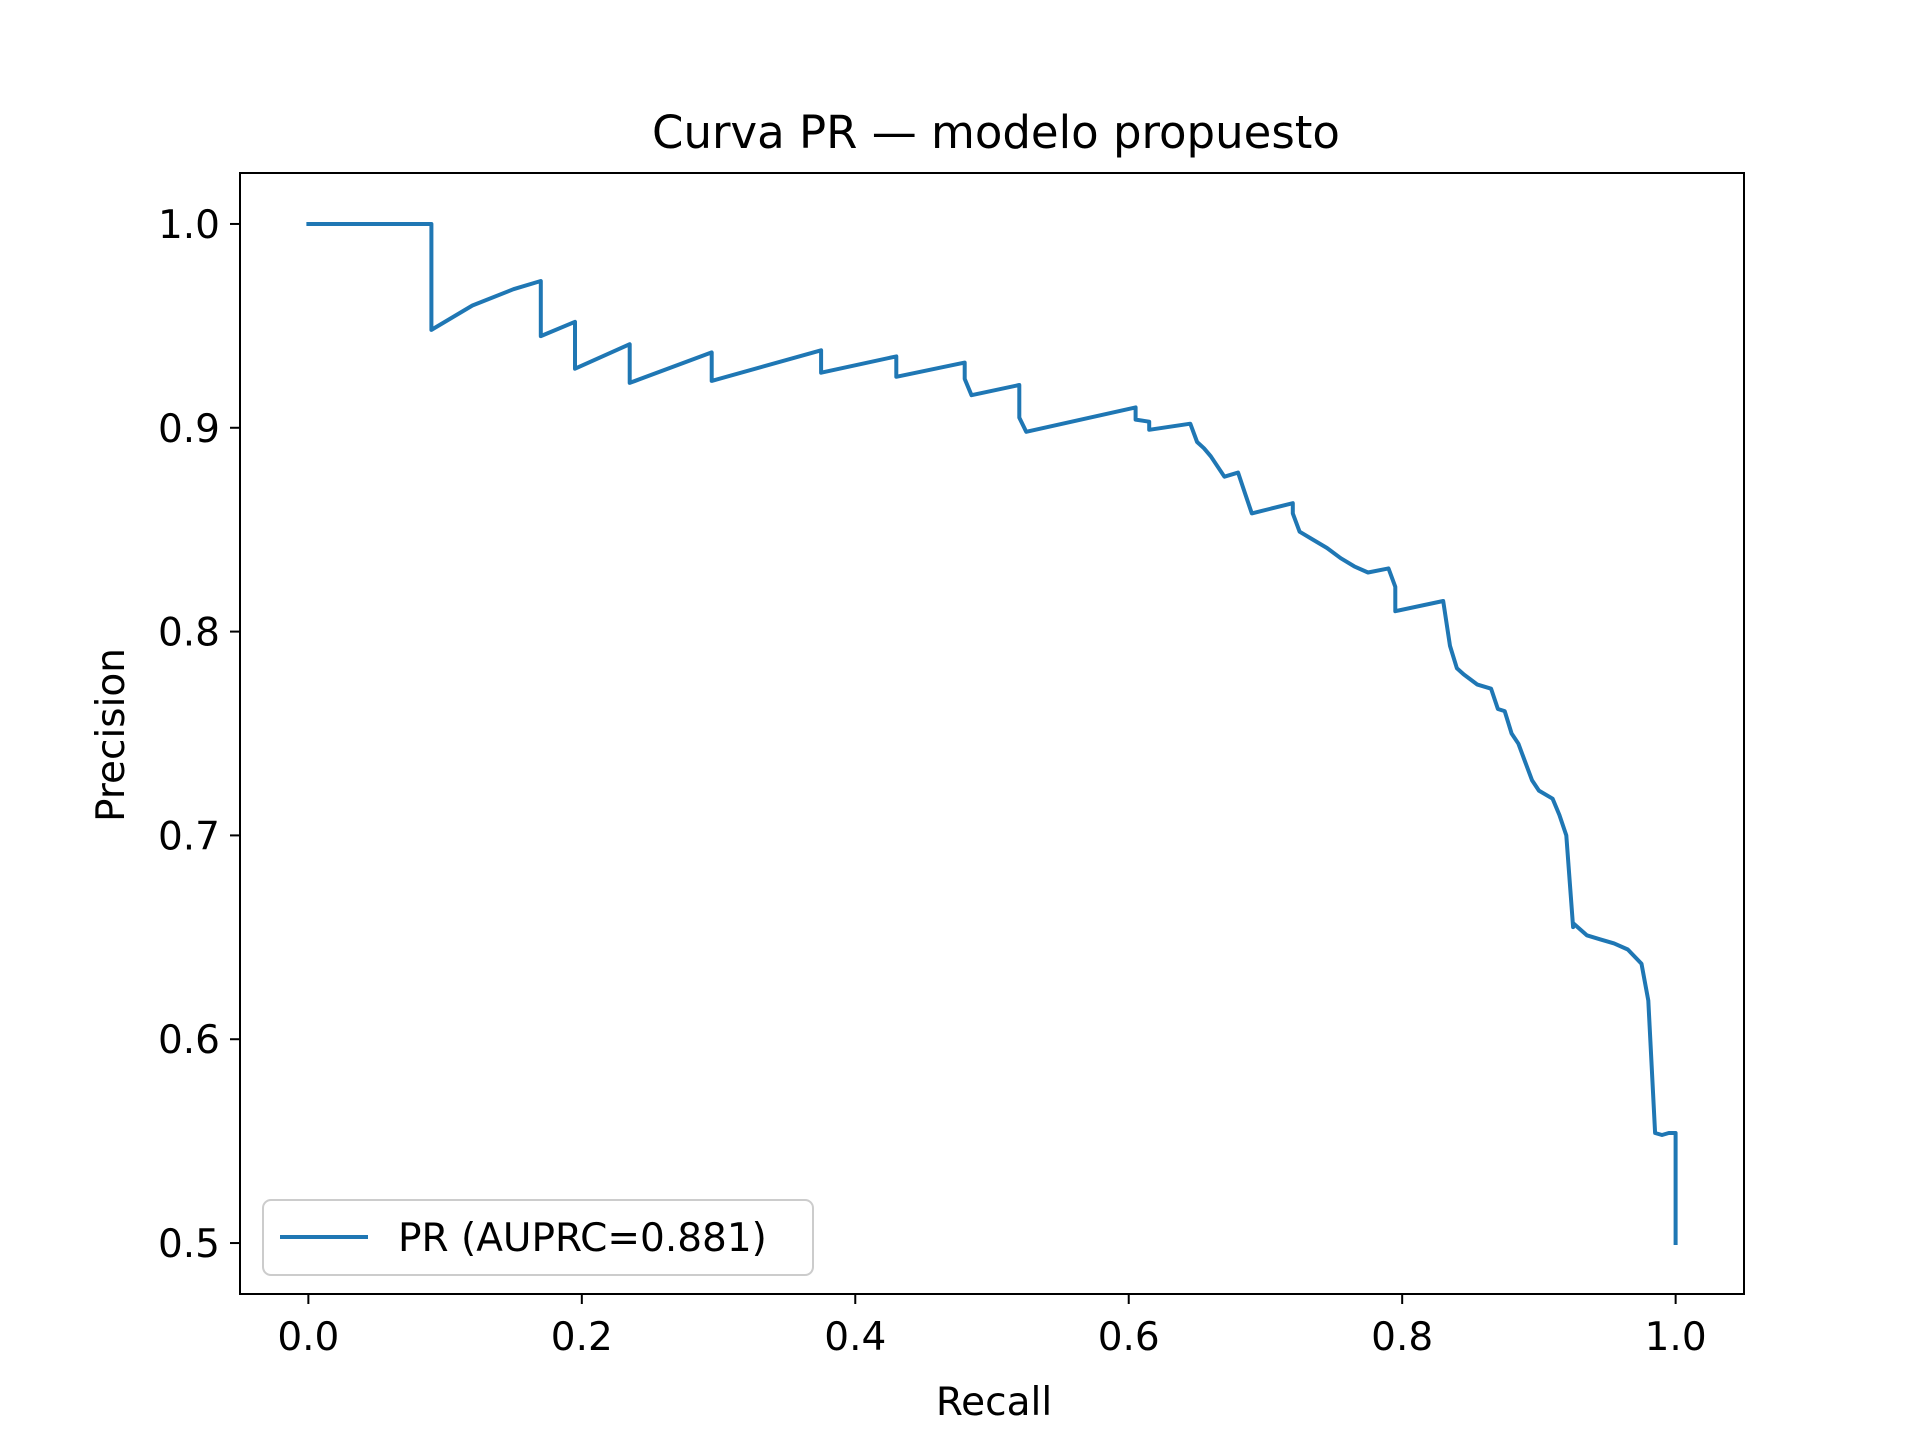 The image size is (1920, 1444). I want to click on legend-box, so click(538, 1237).